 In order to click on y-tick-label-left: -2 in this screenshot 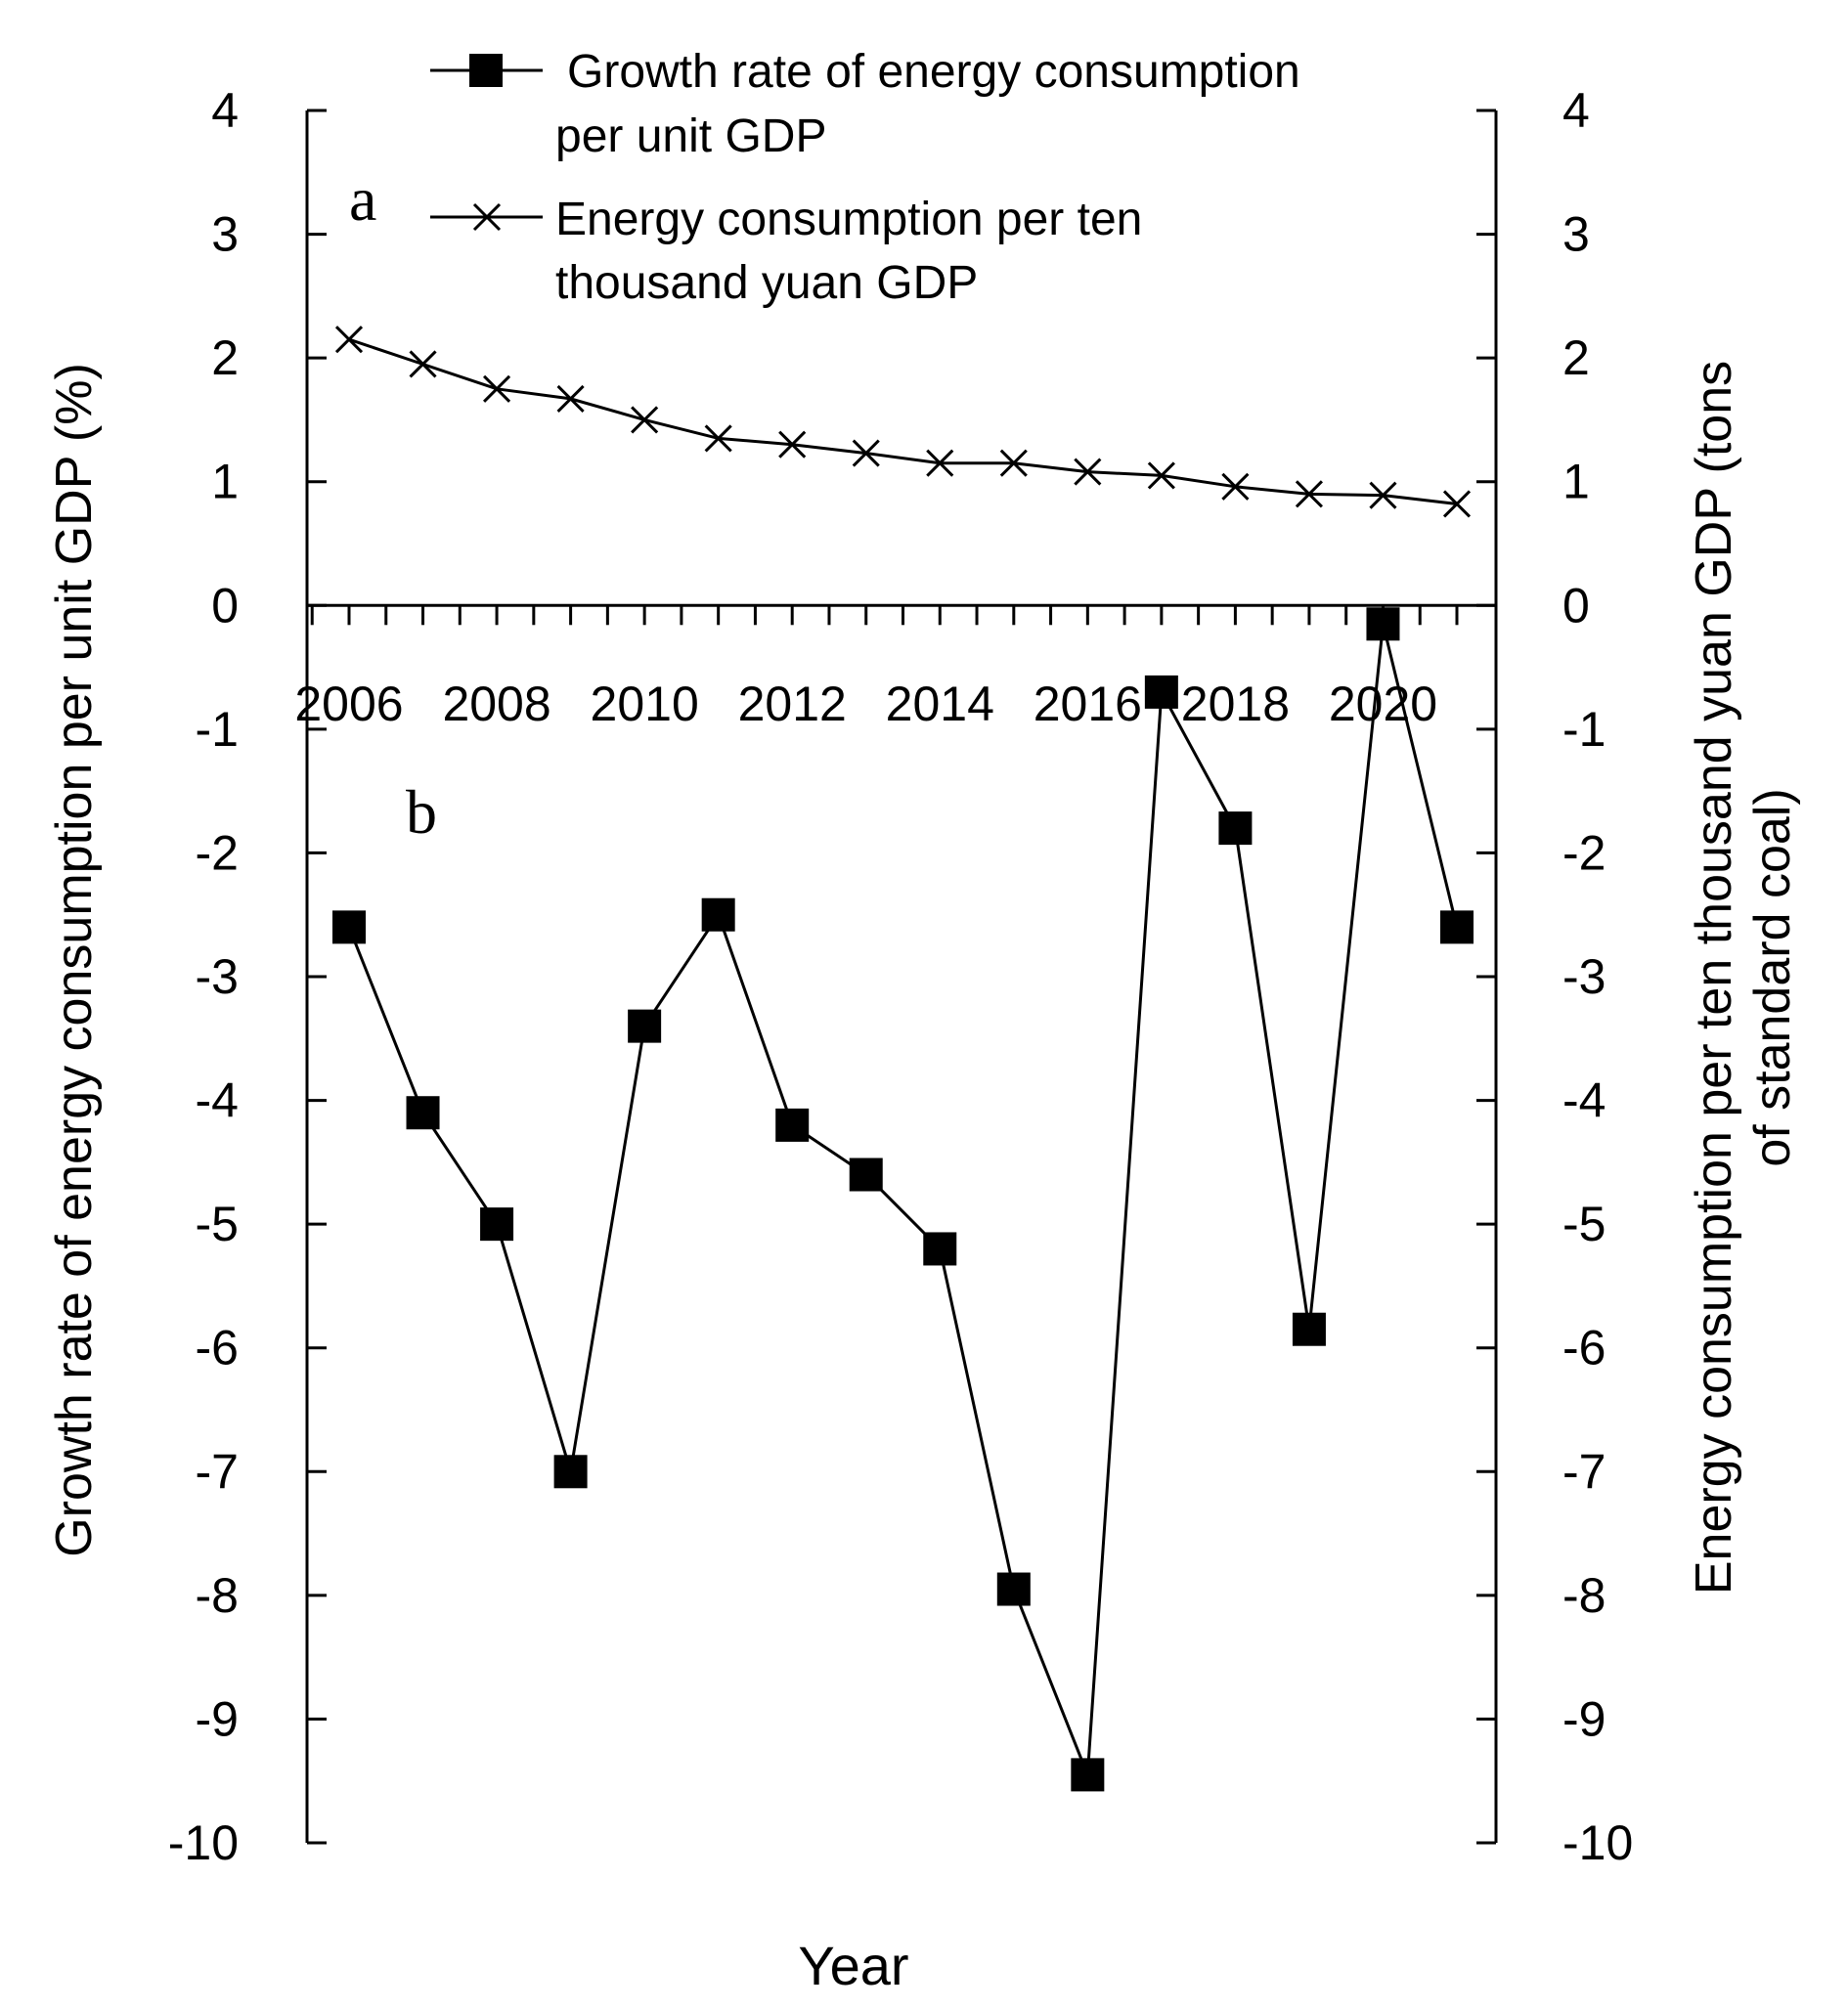, I will do `click(217, 852)`.